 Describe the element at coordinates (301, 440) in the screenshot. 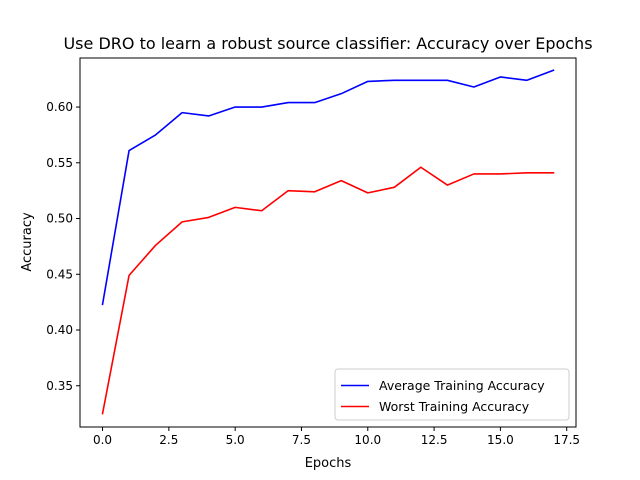

I see `x-tick-label: 7.5` at that location.